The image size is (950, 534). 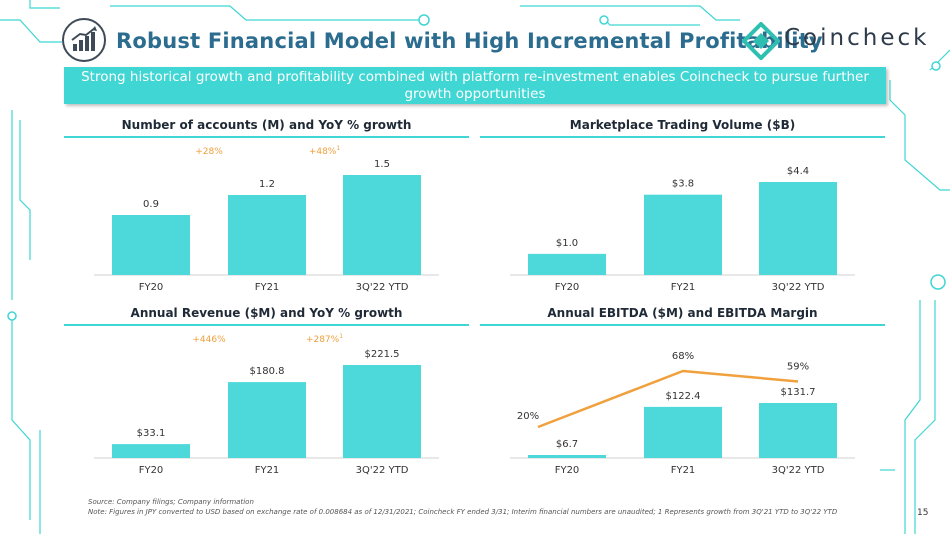 What do you see at coordinates (267, 287) in the screenshot?
I see `accounts-category-label-1: FY21` at bounding box center [267, 287].